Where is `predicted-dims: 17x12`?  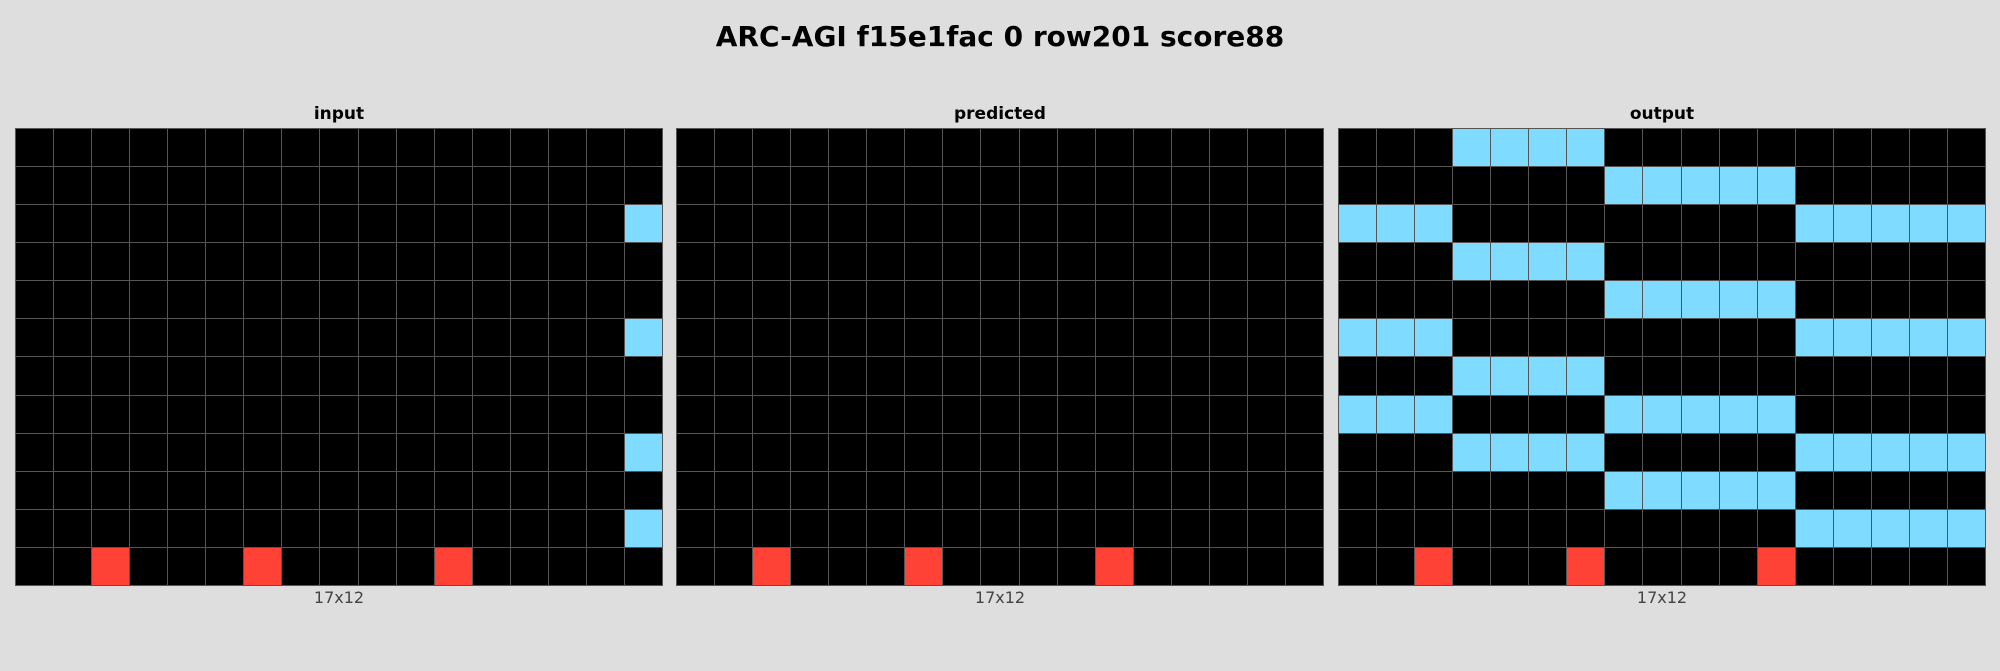 predicted-dims: 17x12 is located at coordinates (1000, 597).